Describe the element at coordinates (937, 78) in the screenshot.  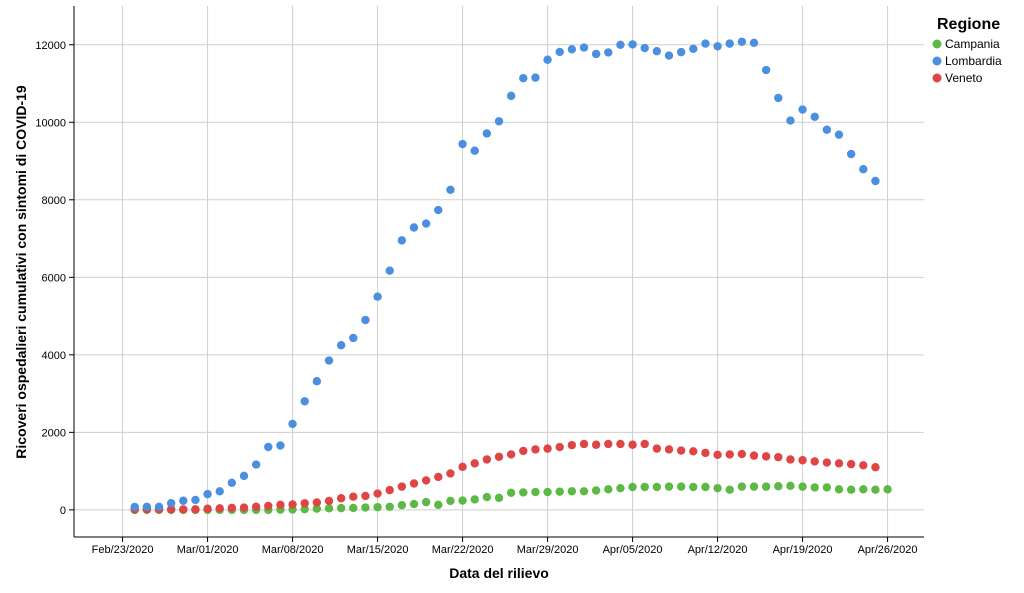
I see `legend-marker-veneto` at that location.